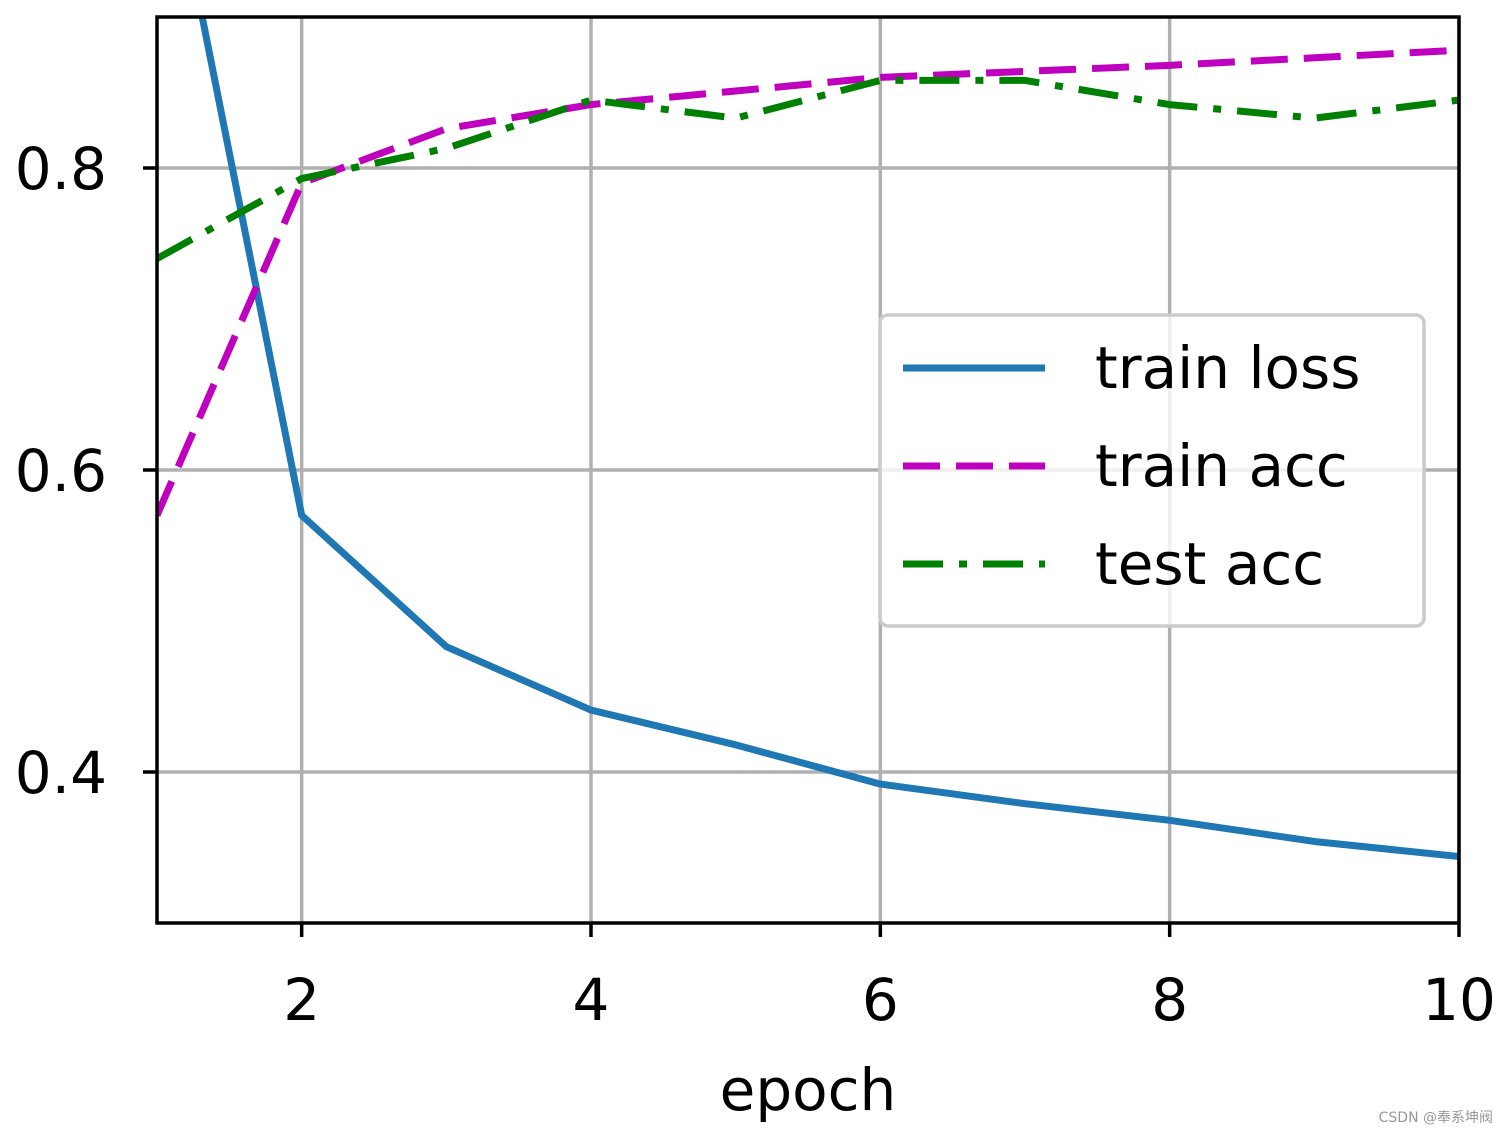 The image size is (1507, 1135). What do you see at coordinates (1169, 1000) in the screenshot?
I see `x-tick-label: 8` at bounding box center [1169, 1000].